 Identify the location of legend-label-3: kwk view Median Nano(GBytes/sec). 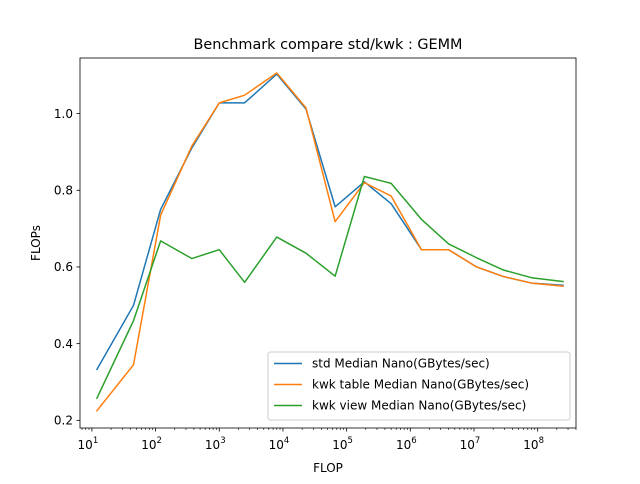
(419, 406).